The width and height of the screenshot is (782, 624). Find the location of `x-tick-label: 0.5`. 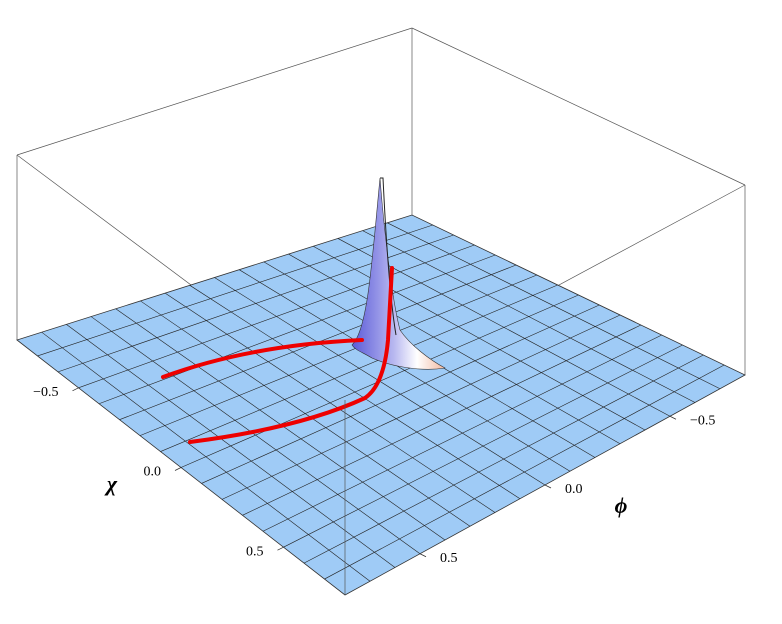

x-tick-label: 0.5 is located at coordinates (255, 551).